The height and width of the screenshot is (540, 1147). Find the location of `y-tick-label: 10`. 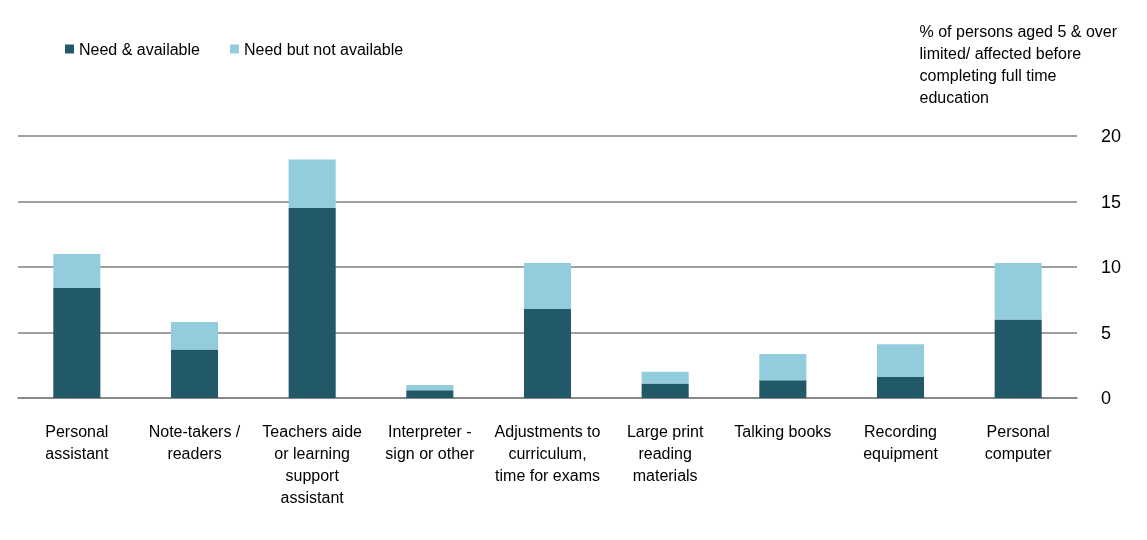

y-tick-label: 10 is located at coordinates (1111, 267).